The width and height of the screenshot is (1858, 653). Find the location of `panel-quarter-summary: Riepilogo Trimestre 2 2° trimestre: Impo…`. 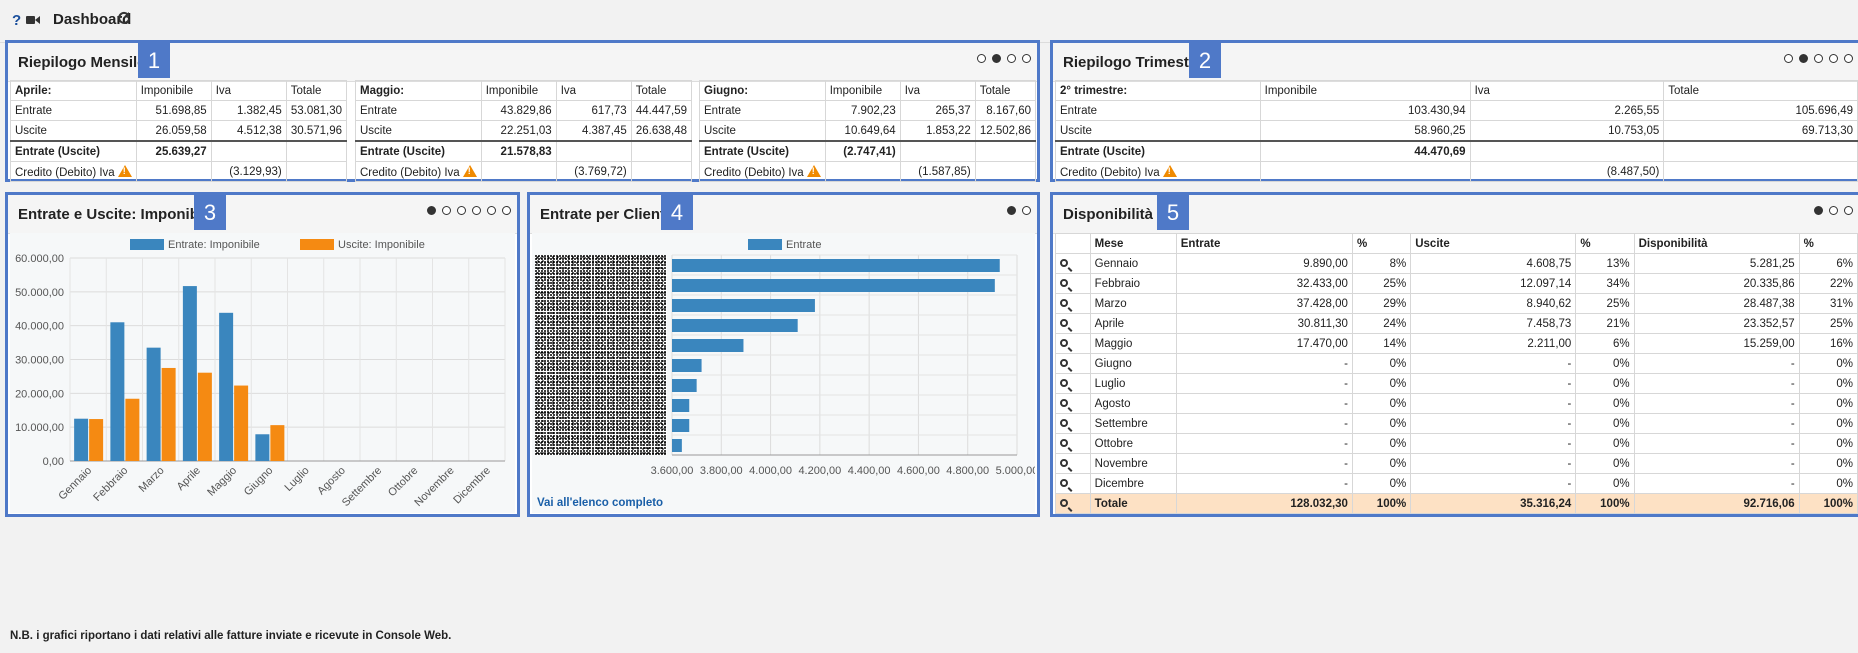

panel-quarter-summary: Riepilogo Trimestre 2 2° trimestre: Impo… is located at coordinates (1454, 111).